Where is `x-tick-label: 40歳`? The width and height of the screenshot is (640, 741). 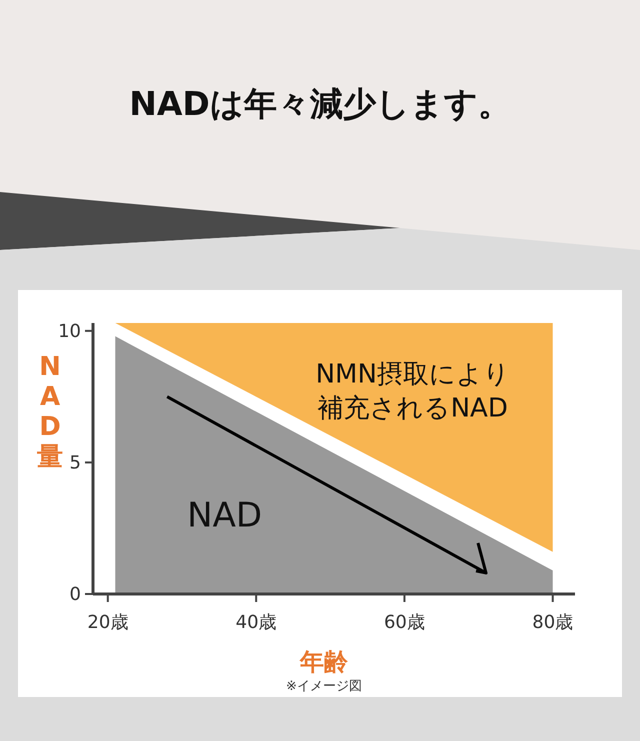 x-tick-label: 40歳 is located at coordinates (256, 622).